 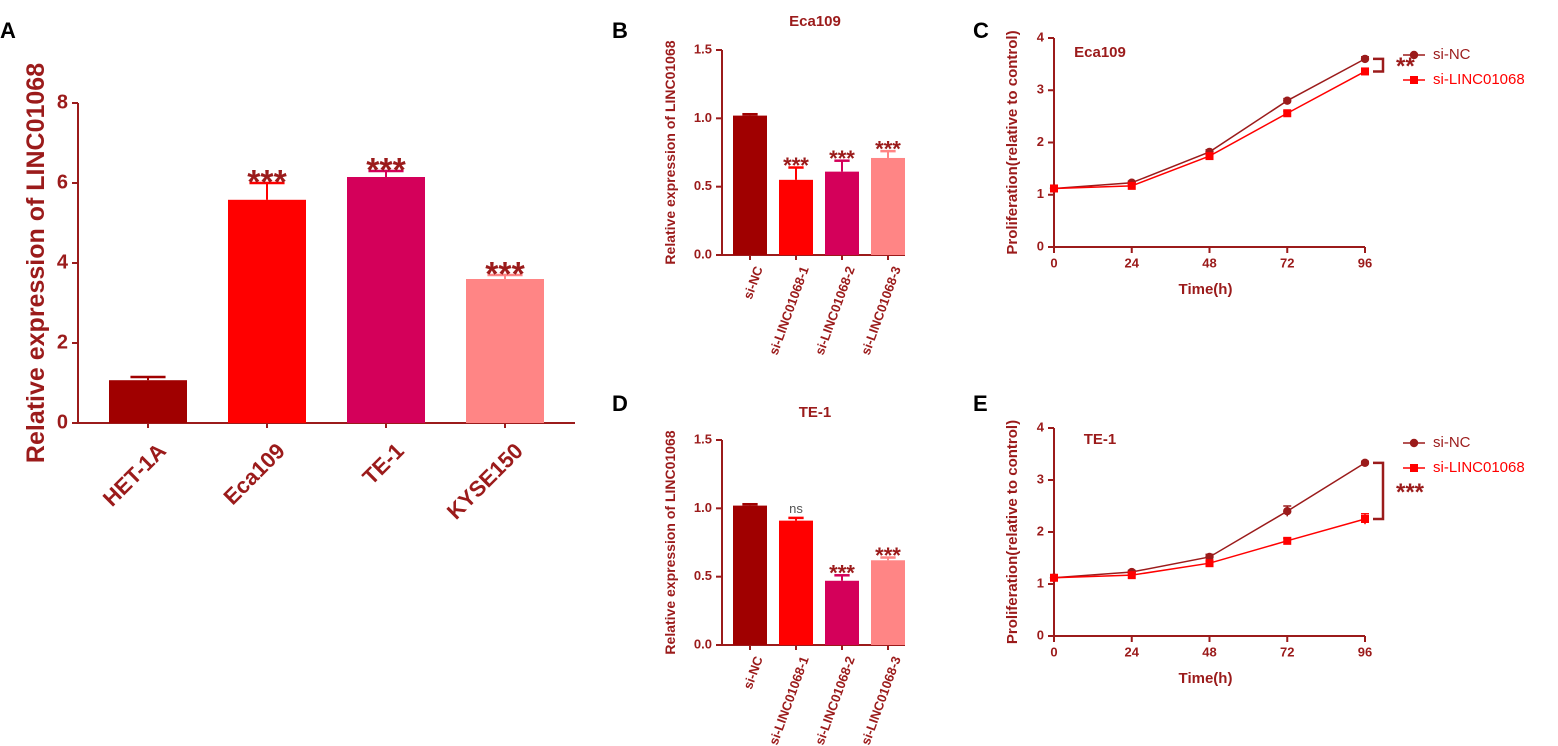 I want to click on ns-label: ns, so click(x=796, y=508).